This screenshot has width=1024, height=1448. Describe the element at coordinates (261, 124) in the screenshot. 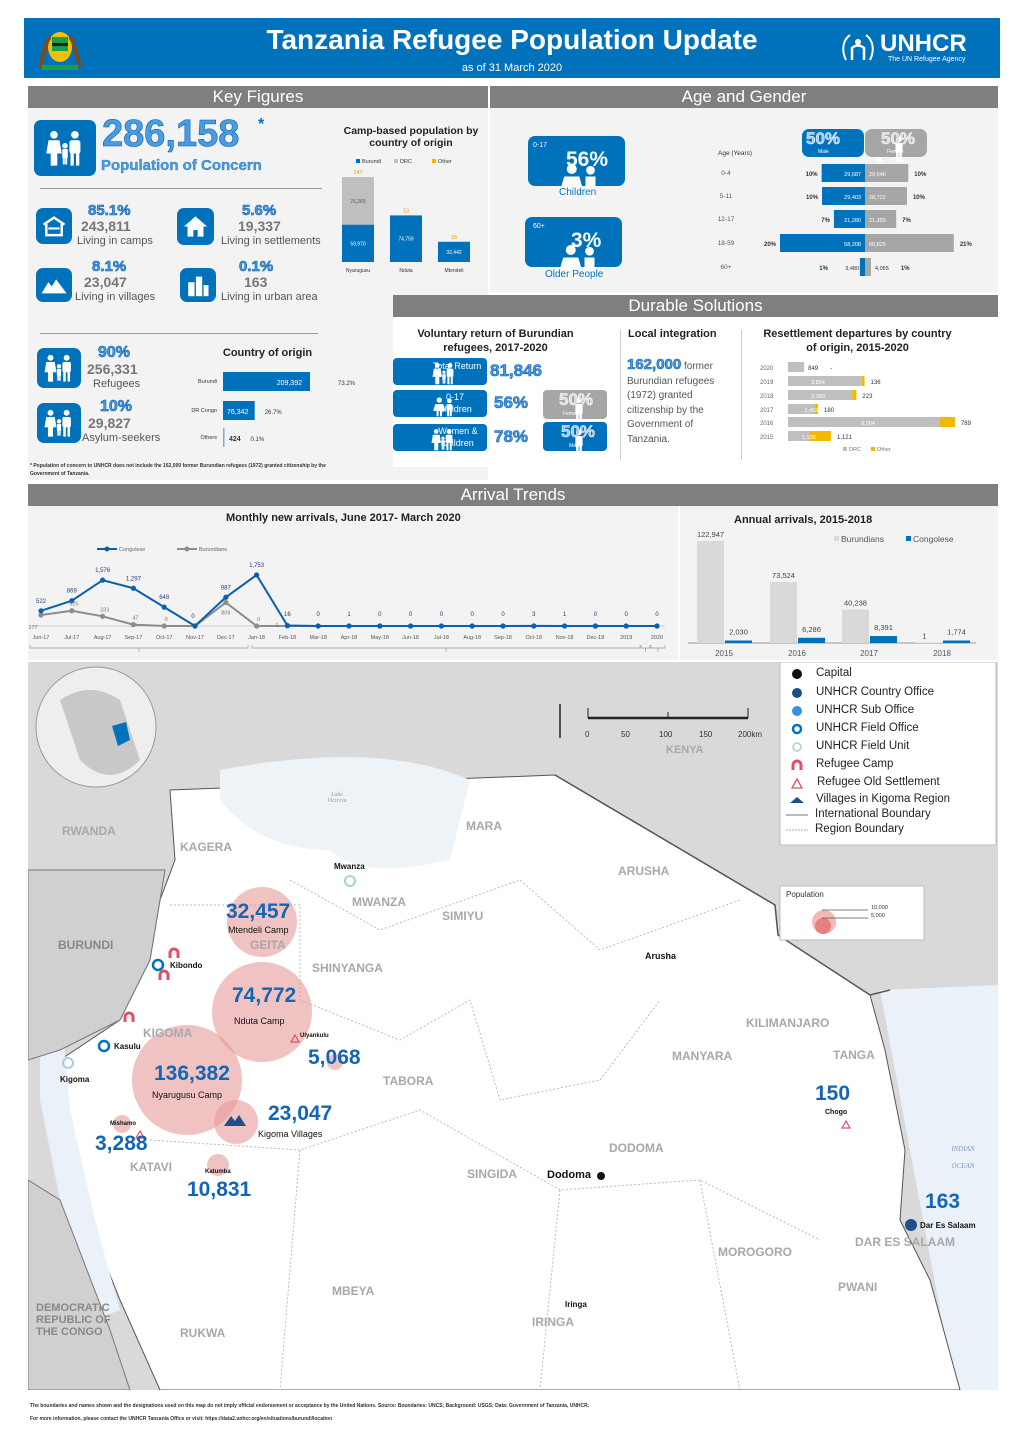

I see `footnote-marker: *` at that location.